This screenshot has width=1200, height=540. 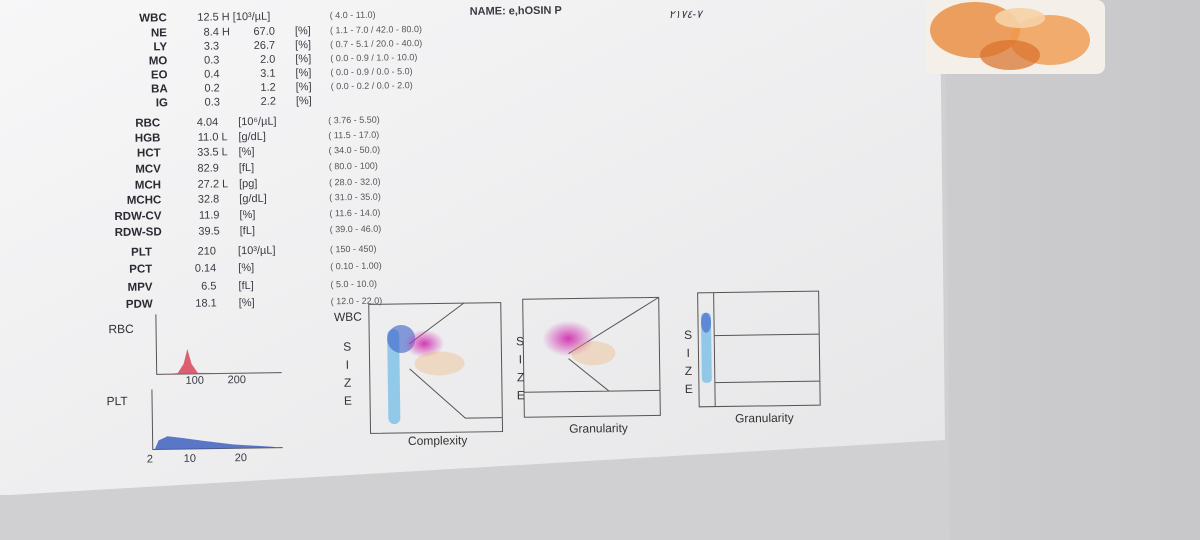 I want to click on result-value: 18.1, so click(x=206, y=303).